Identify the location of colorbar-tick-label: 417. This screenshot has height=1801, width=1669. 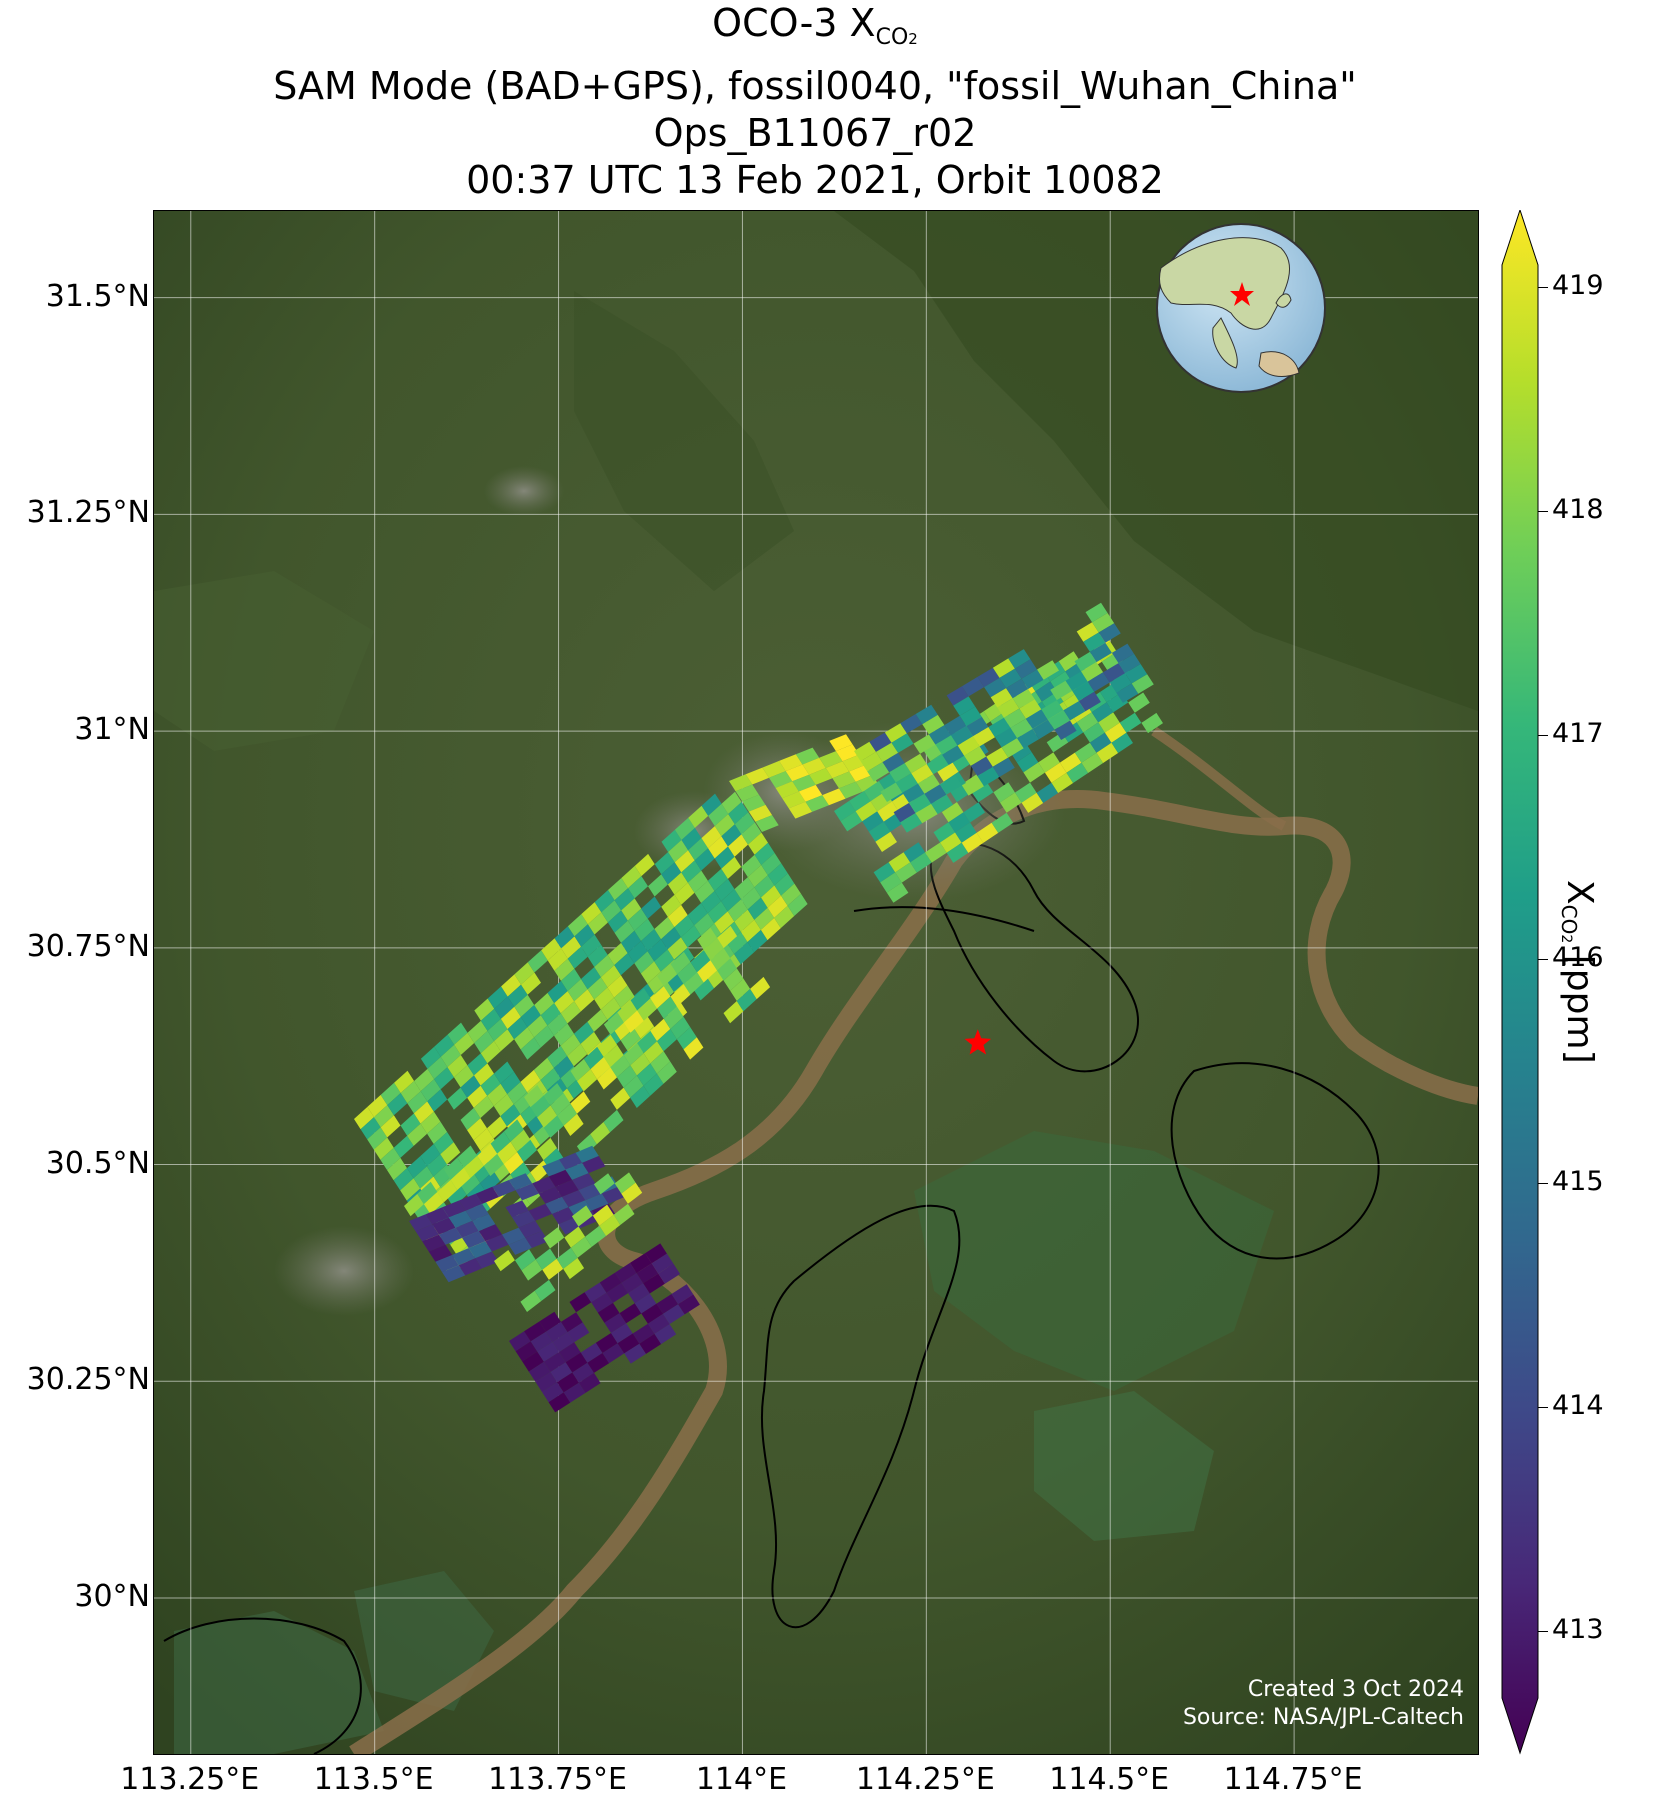
(1578, 734).